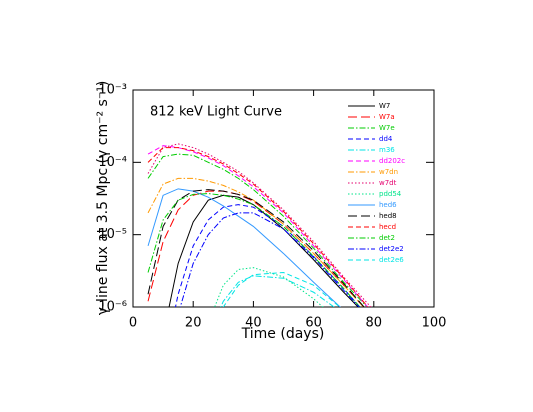  Describe the element at coordinates (387, 238) in the screenshot. I see `legend-label: det2` at that location.